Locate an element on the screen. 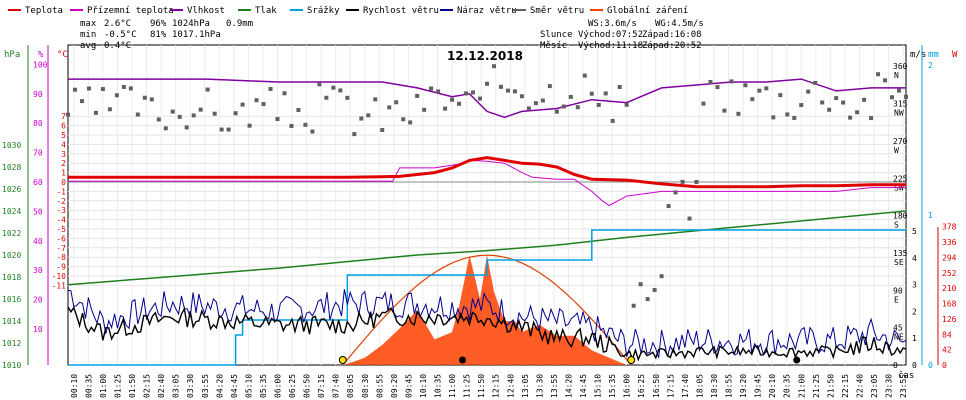 The image size is (966, 400). ms-tick: 0 is located at coordinates (914, 365).